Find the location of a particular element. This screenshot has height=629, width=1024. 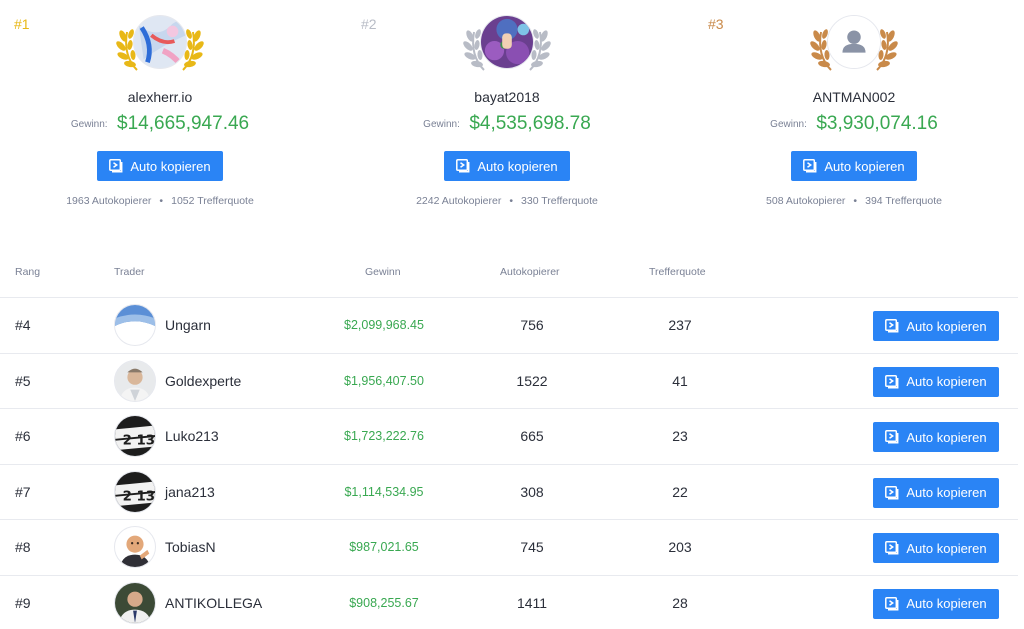

row-rank: #7 is located at coordinates (23, 491).